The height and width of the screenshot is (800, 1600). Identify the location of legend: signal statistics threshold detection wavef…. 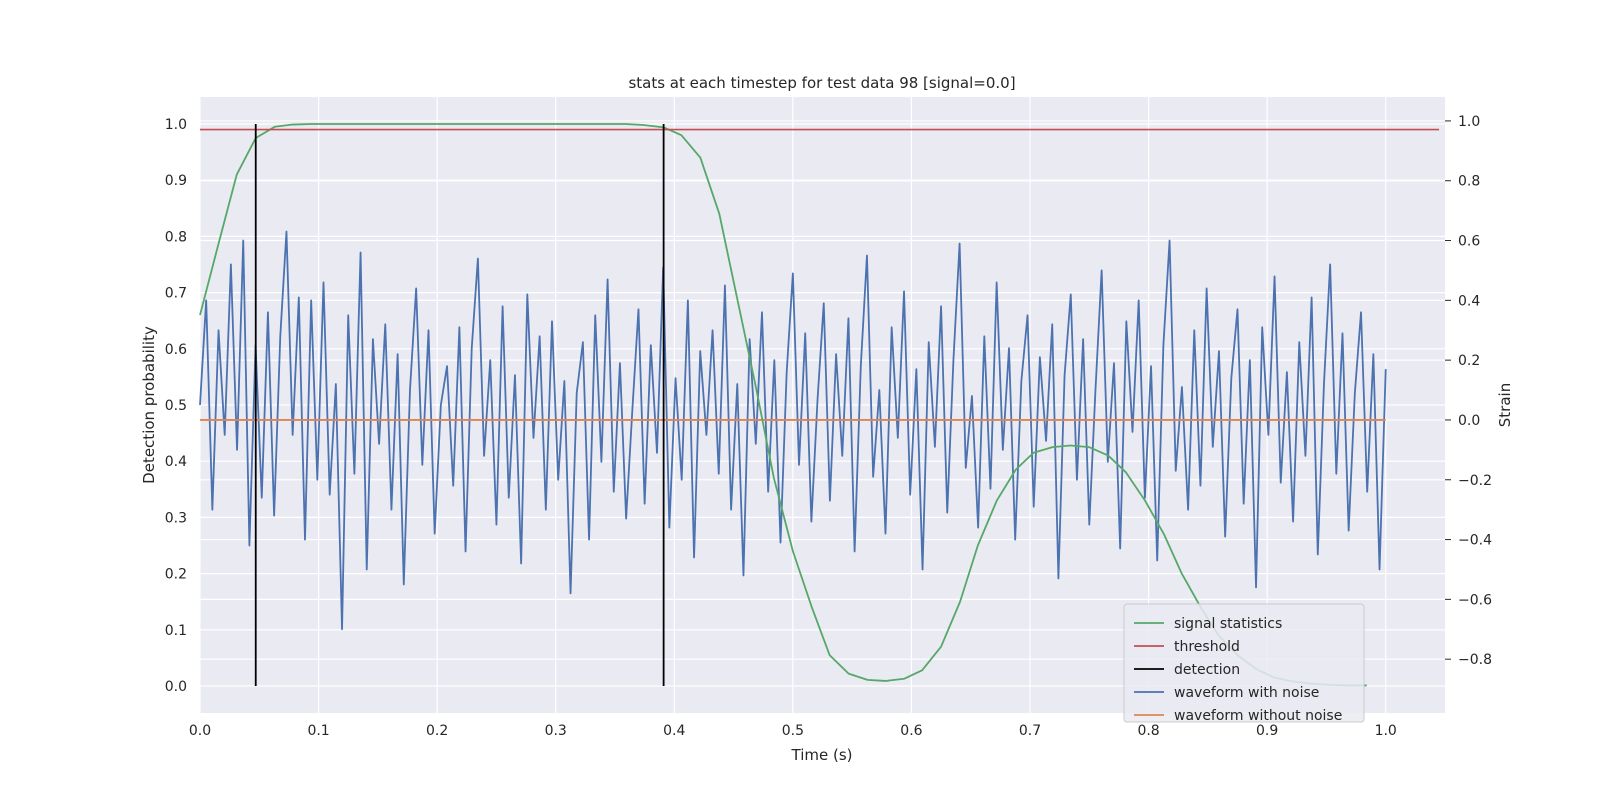
(1244, 663).